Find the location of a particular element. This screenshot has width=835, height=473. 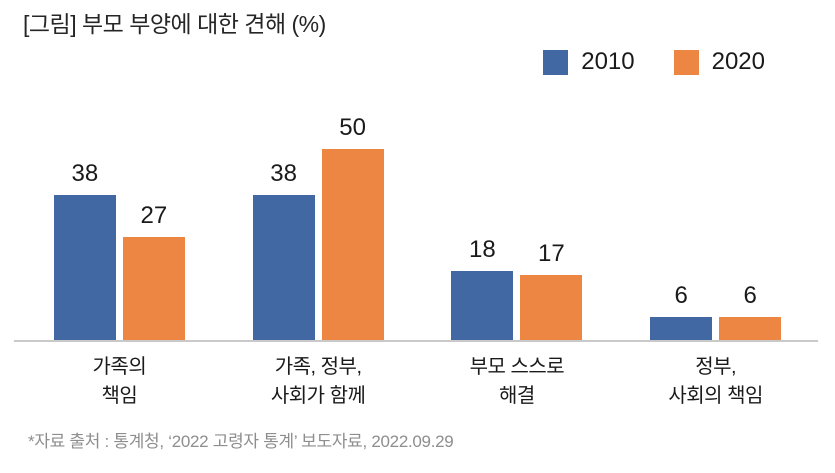

bar-item-2010: 18 is located at coordinates (482, 288).